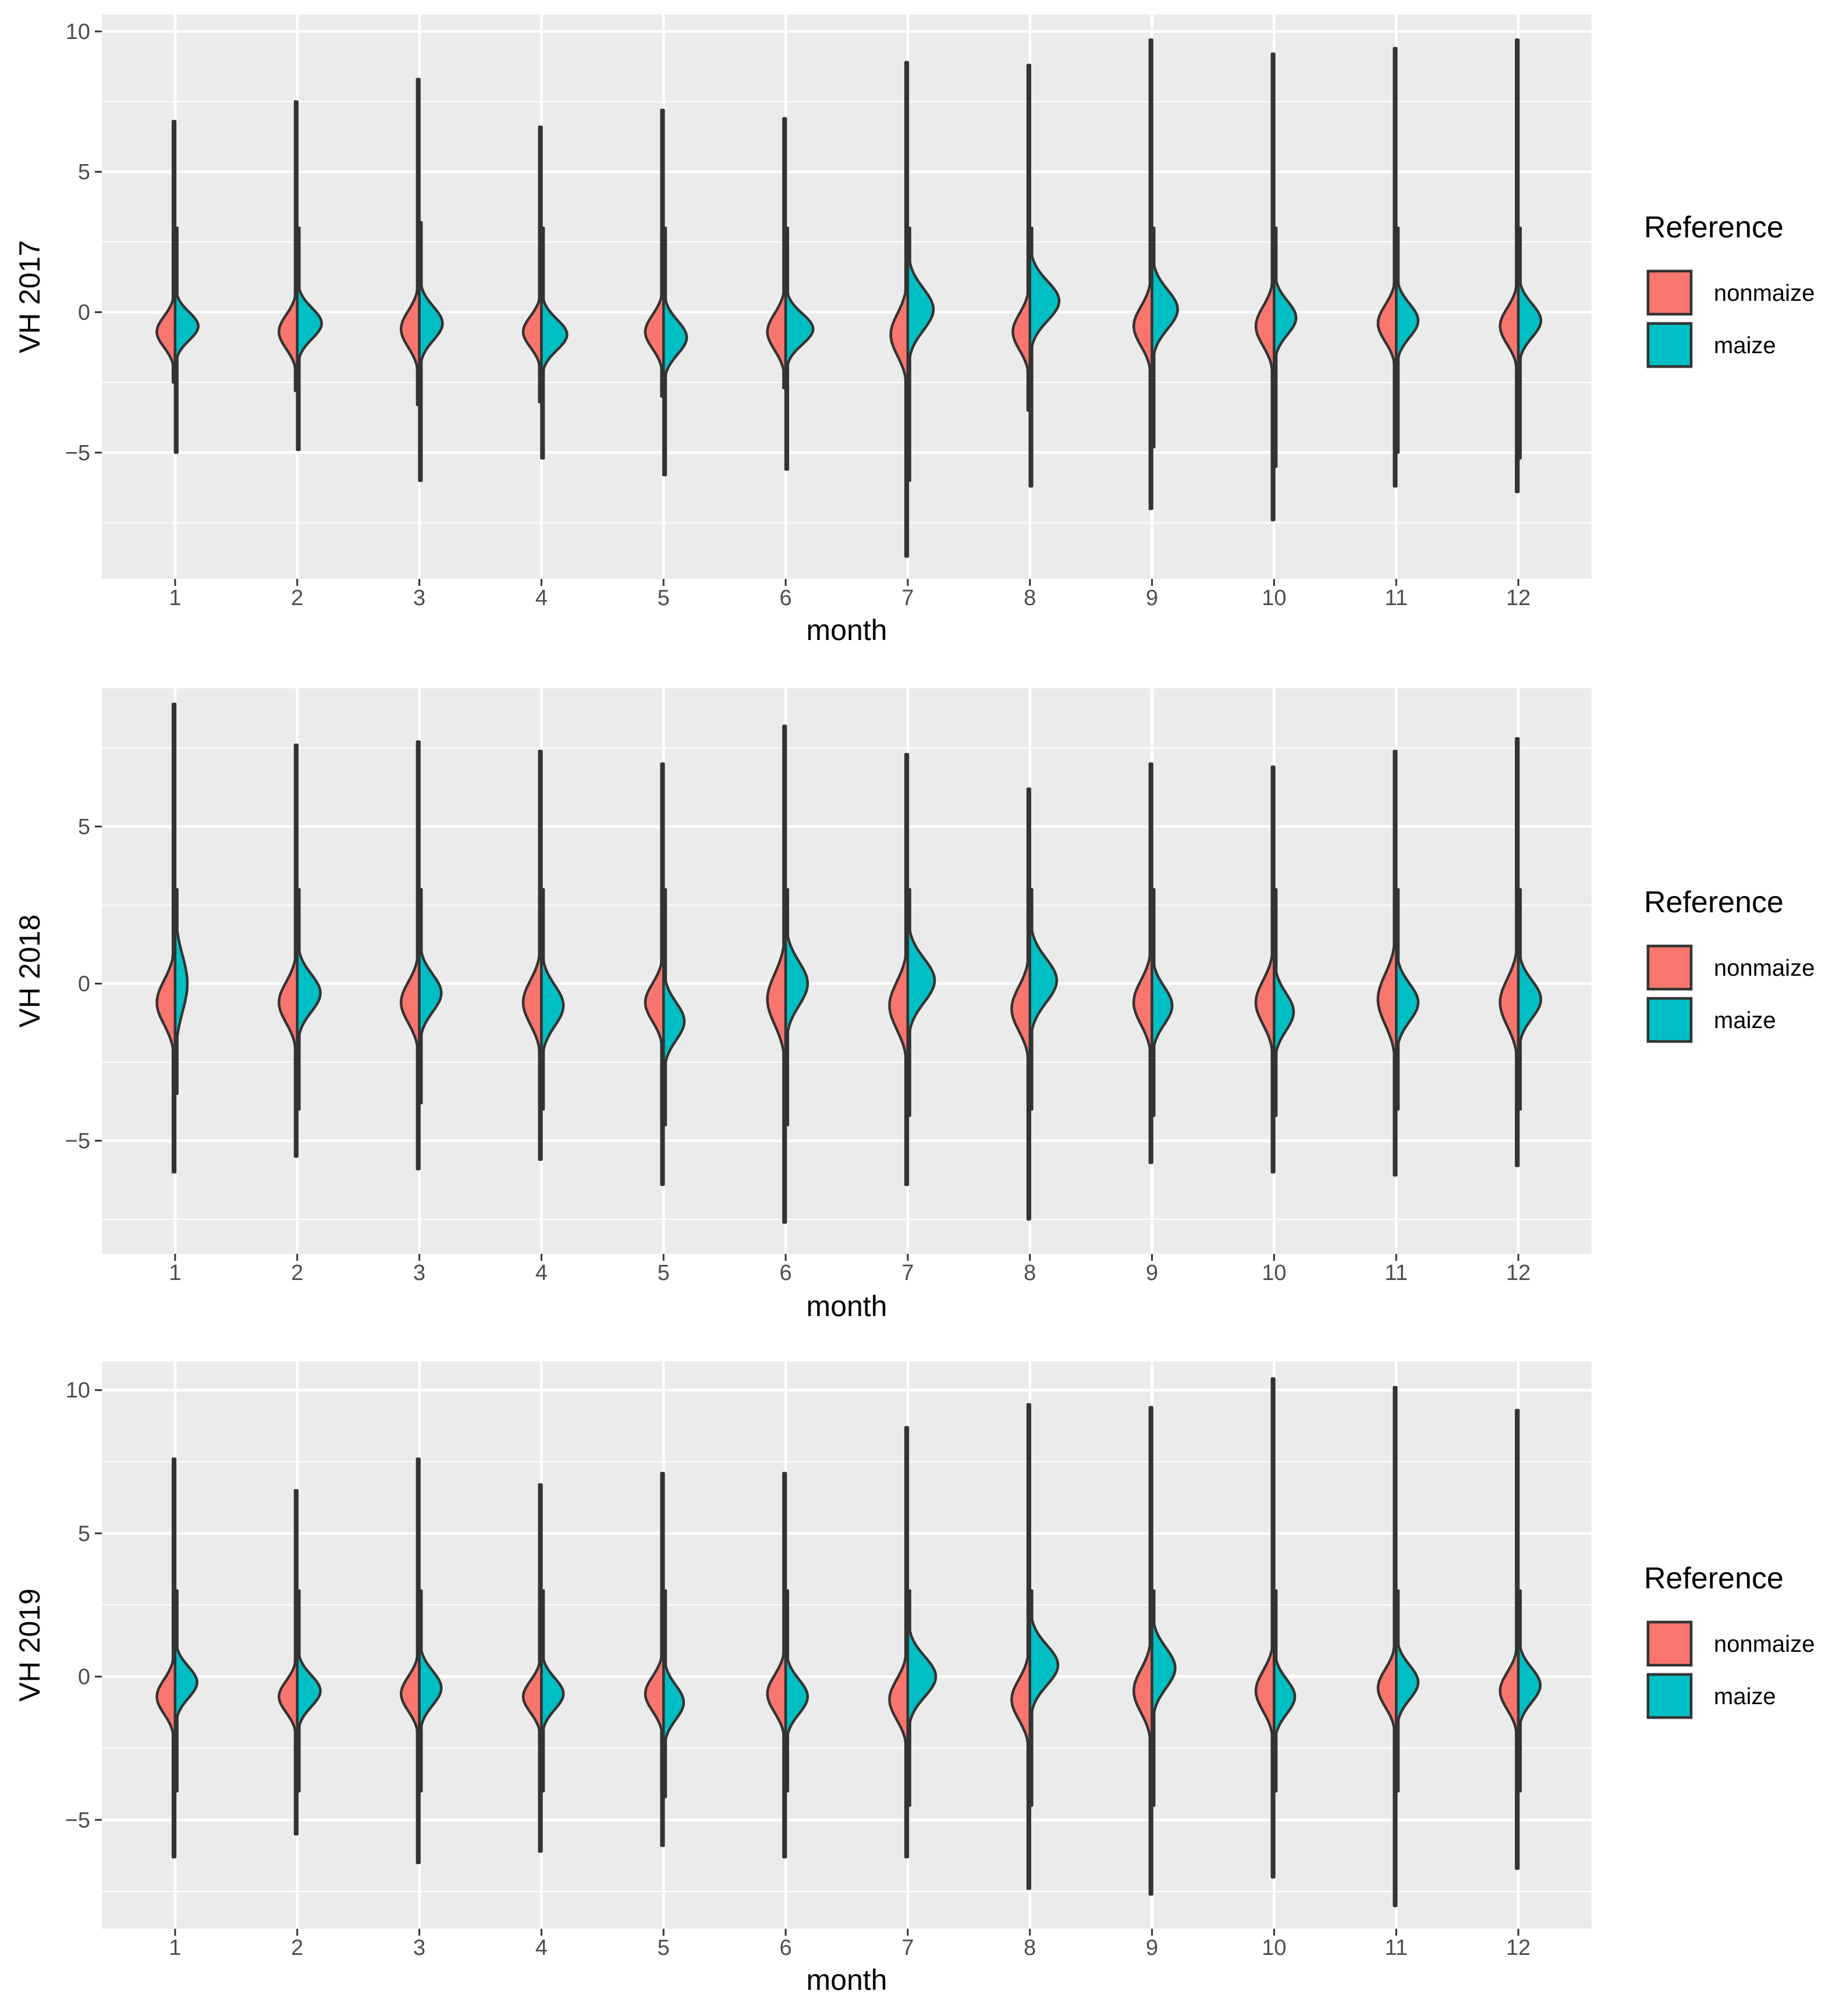  I want to click on x-tick-label: 5, so click(664, 1948).